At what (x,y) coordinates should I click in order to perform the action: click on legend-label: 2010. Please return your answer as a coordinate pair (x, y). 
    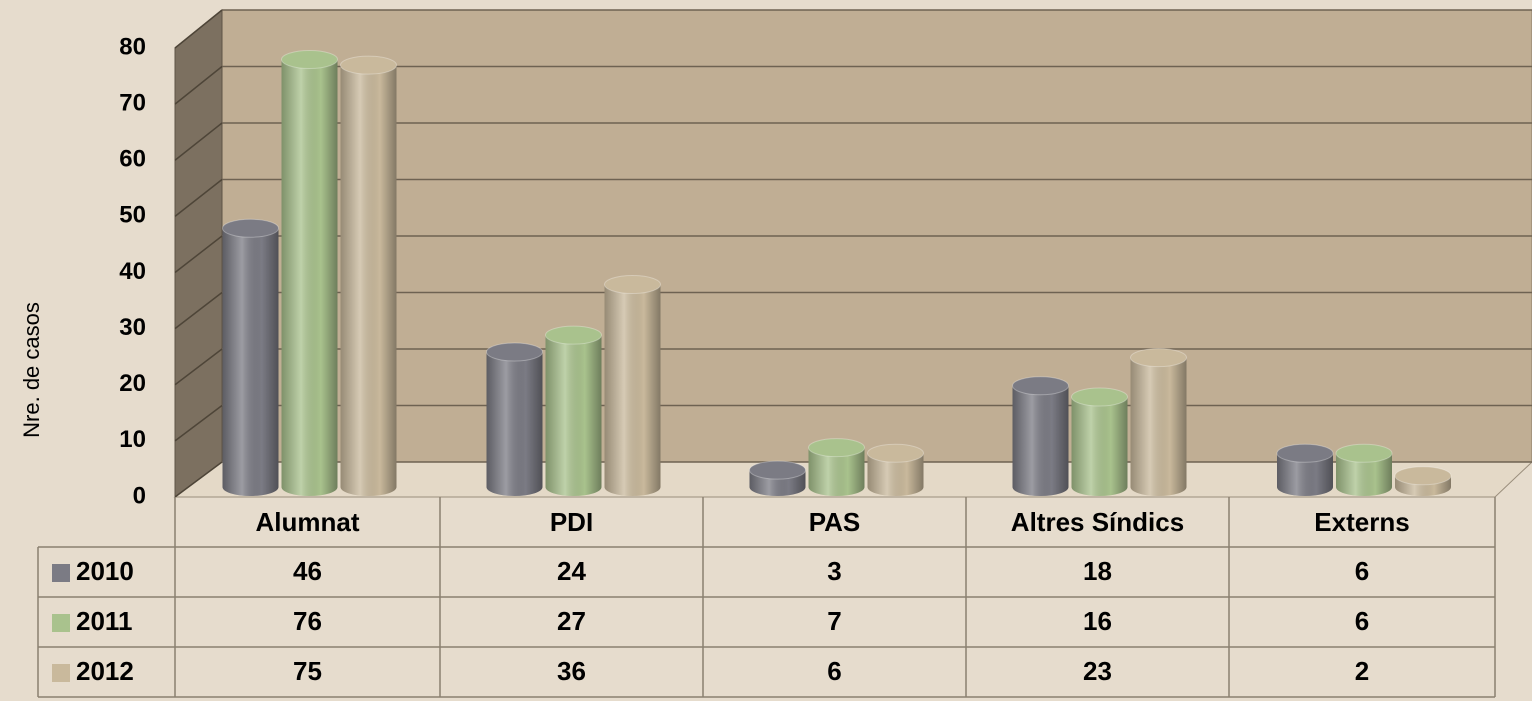
    Looking at the image, I should click on (105, 571).